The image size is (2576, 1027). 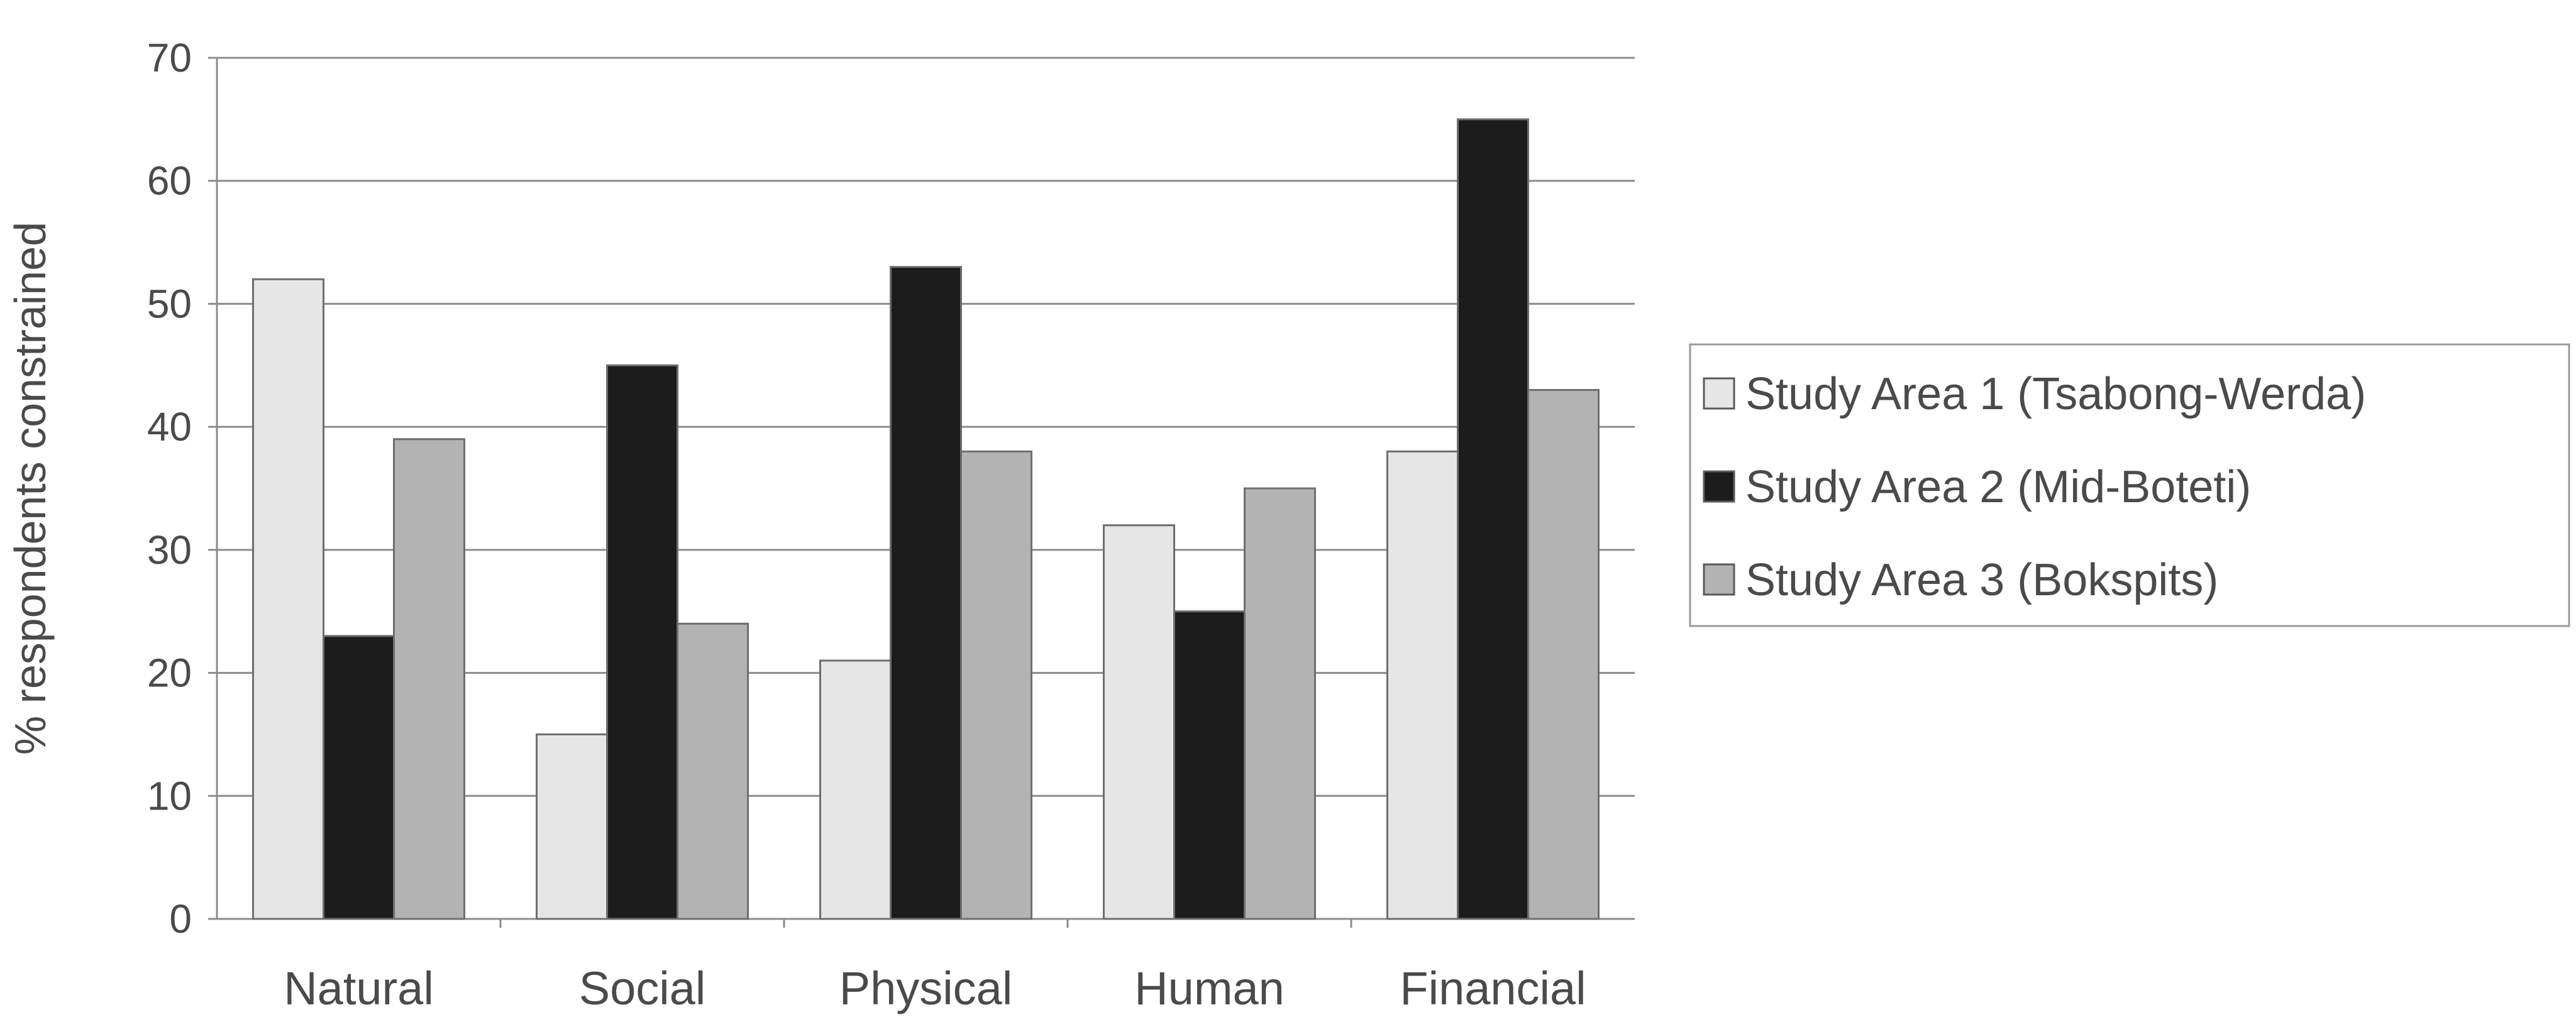 What do you see at coordinates (169, 427) in the screenshot?
I see `y-tick-label: 40` at bounding box center [169, 427].